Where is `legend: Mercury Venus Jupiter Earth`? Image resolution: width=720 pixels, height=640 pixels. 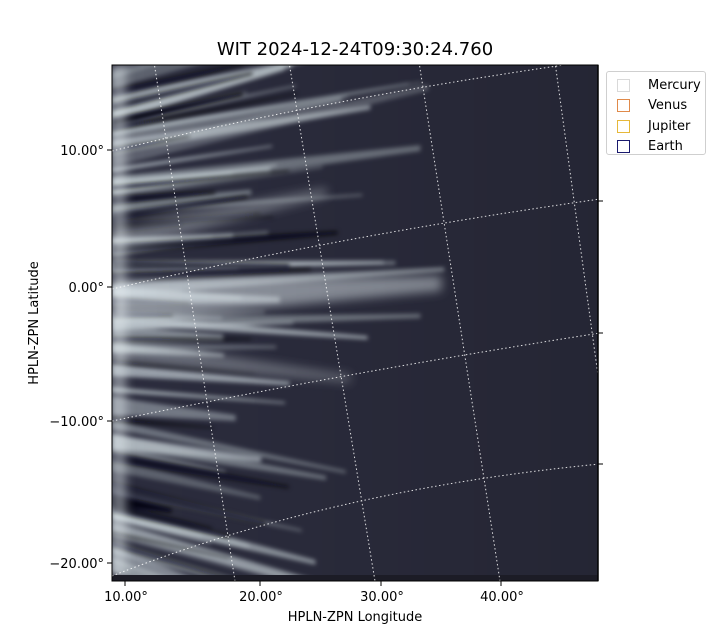 legend: Mercury Venus Jupiter Earth is located at coordinates (656, 113).